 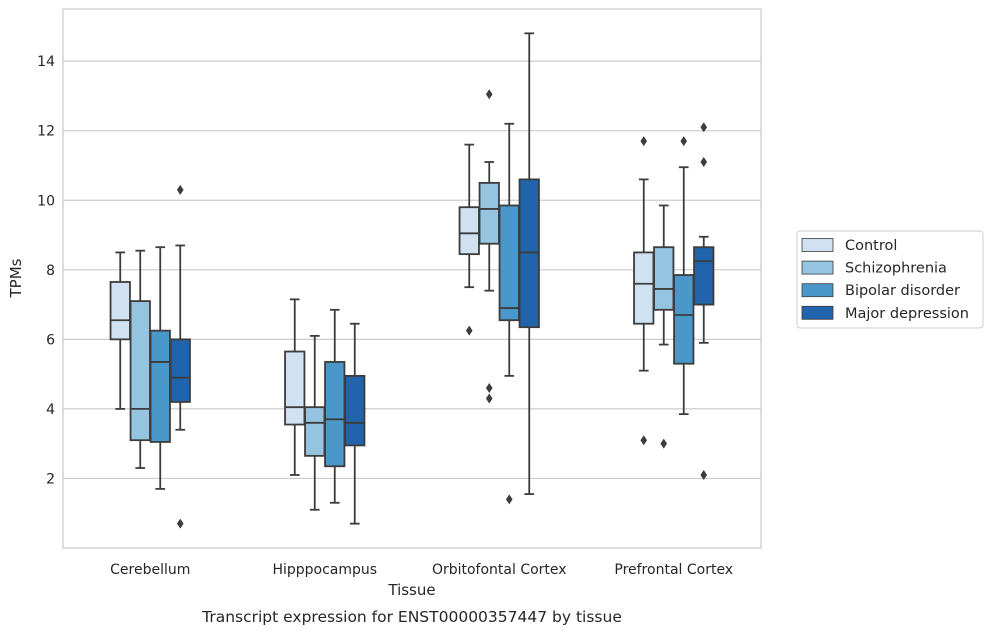 What do you see at coordinates (673, 570) in the screenshot?
I see `x-tick-label: Prefrontal Cortex` at bounding box center [673, 570].